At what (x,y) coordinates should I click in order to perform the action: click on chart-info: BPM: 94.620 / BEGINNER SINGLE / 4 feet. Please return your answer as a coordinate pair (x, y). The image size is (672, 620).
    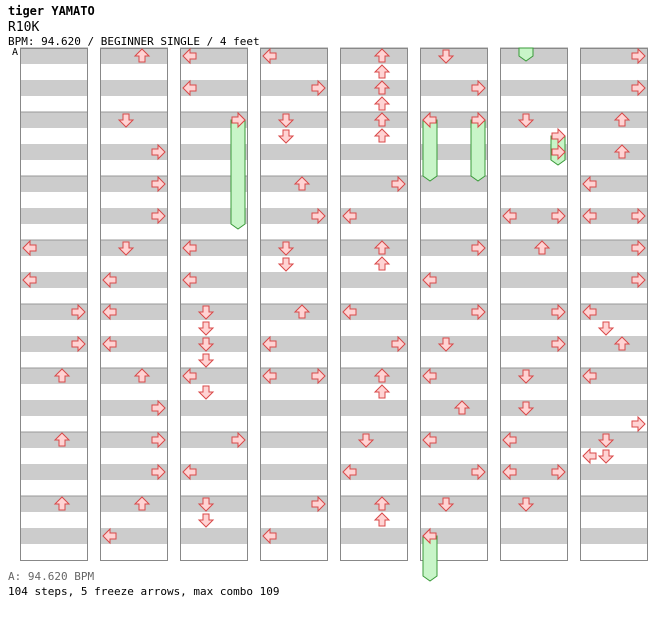
    Looking at the image, I should click on (134, 41).